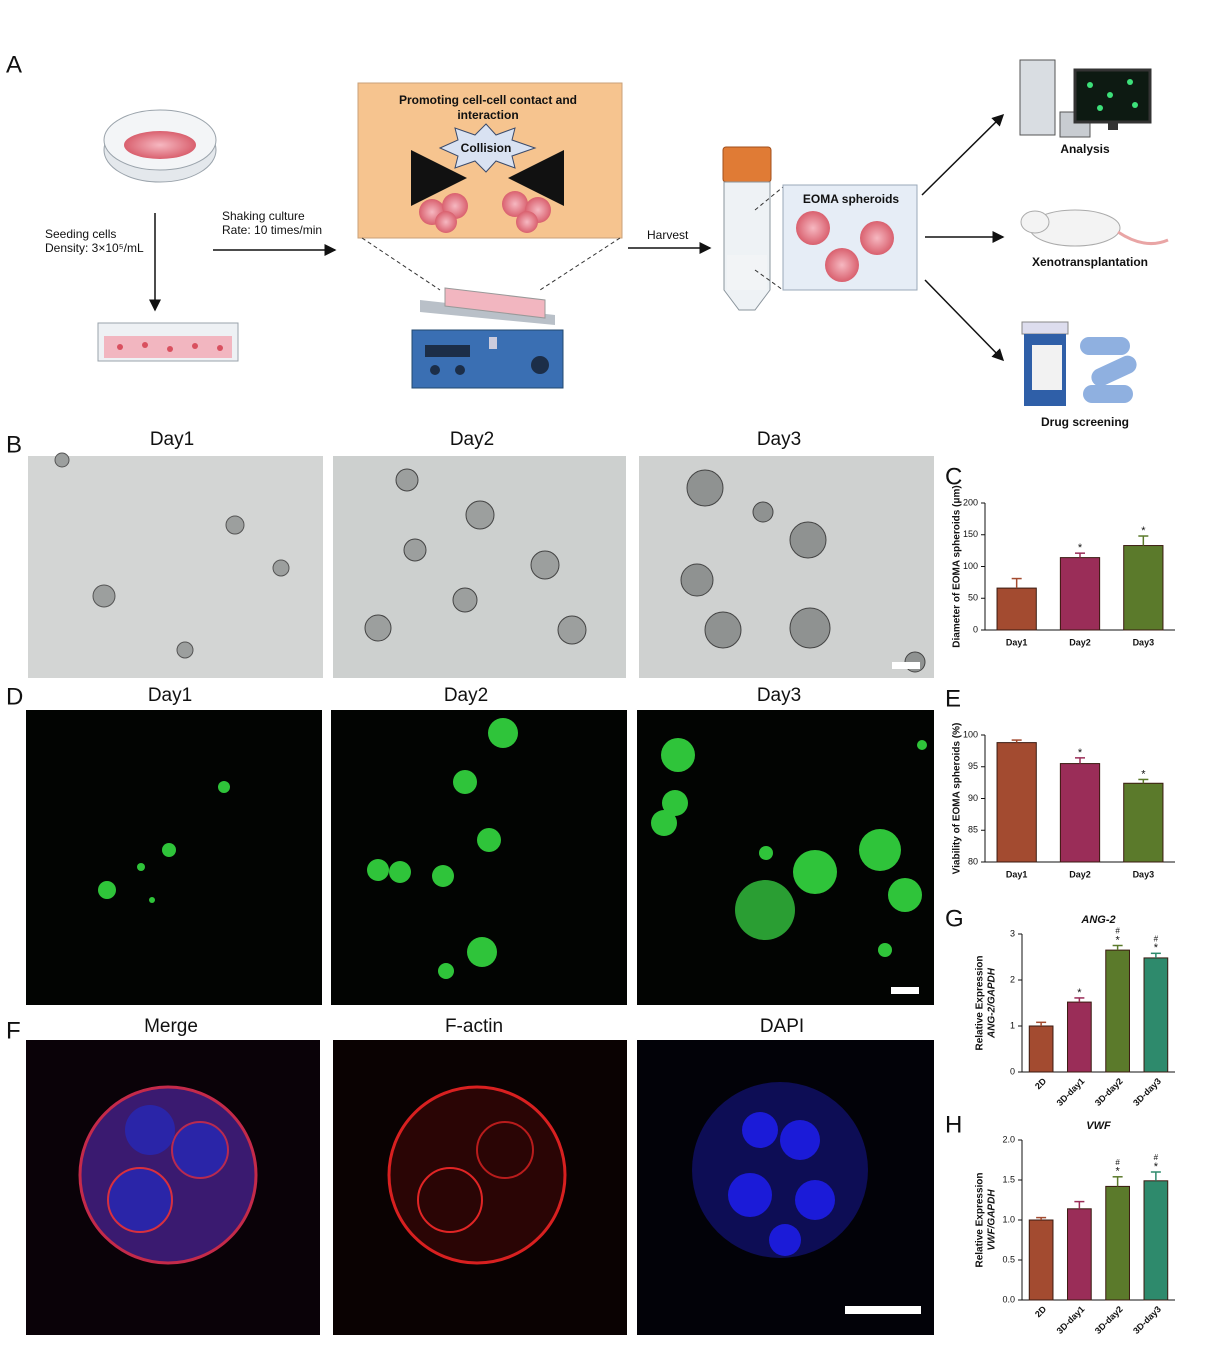  Describe the element at coordinates (160, 146) in the screenshot. I see `petri-dish` at that location.